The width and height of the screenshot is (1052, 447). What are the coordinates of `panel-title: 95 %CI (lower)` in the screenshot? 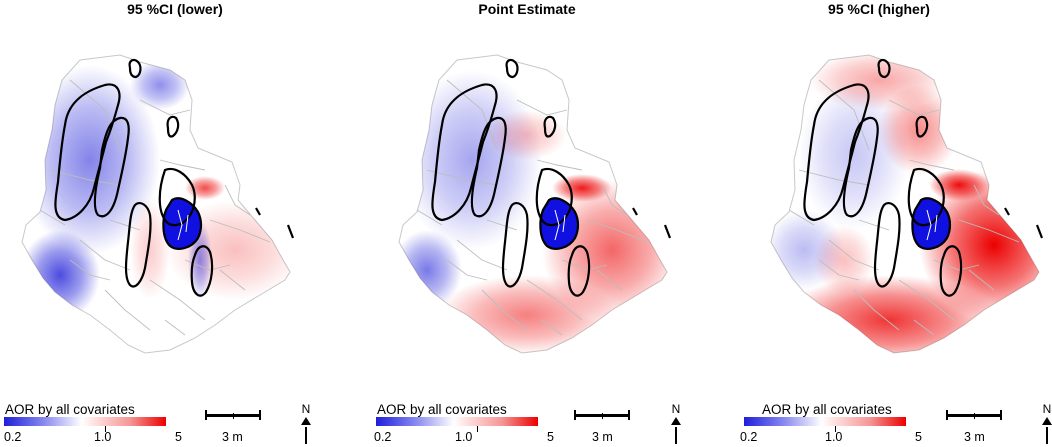 It's located at (175, 9).